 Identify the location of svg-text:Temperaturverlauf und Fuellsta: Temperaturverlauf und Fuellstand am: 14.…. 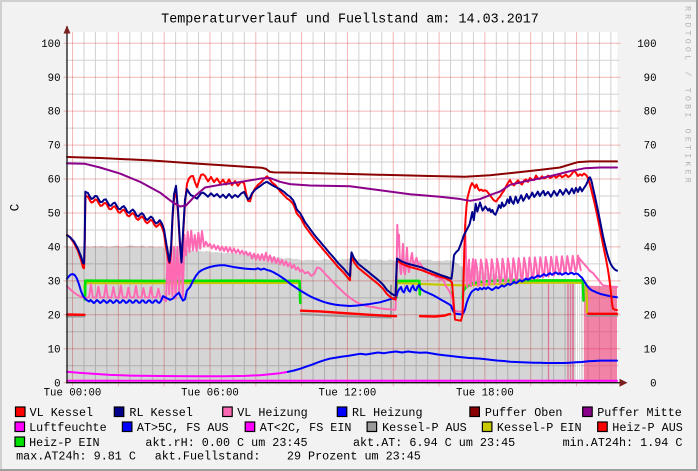
(350, 20).